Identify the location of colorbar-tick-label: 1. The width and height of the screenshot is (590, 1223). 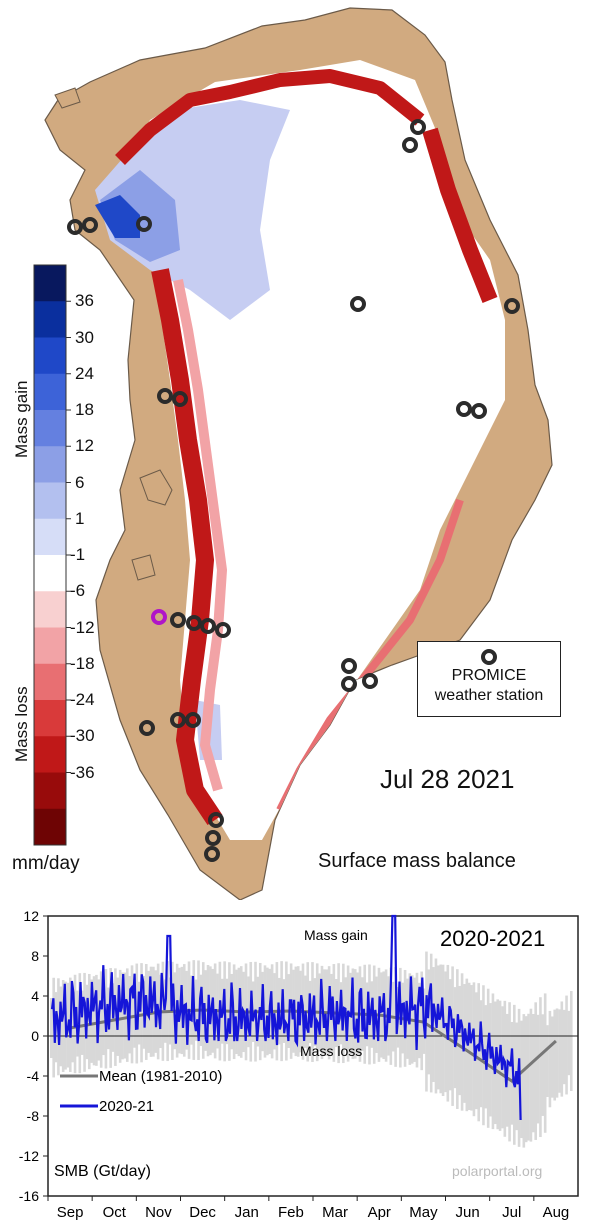
(80, 518).